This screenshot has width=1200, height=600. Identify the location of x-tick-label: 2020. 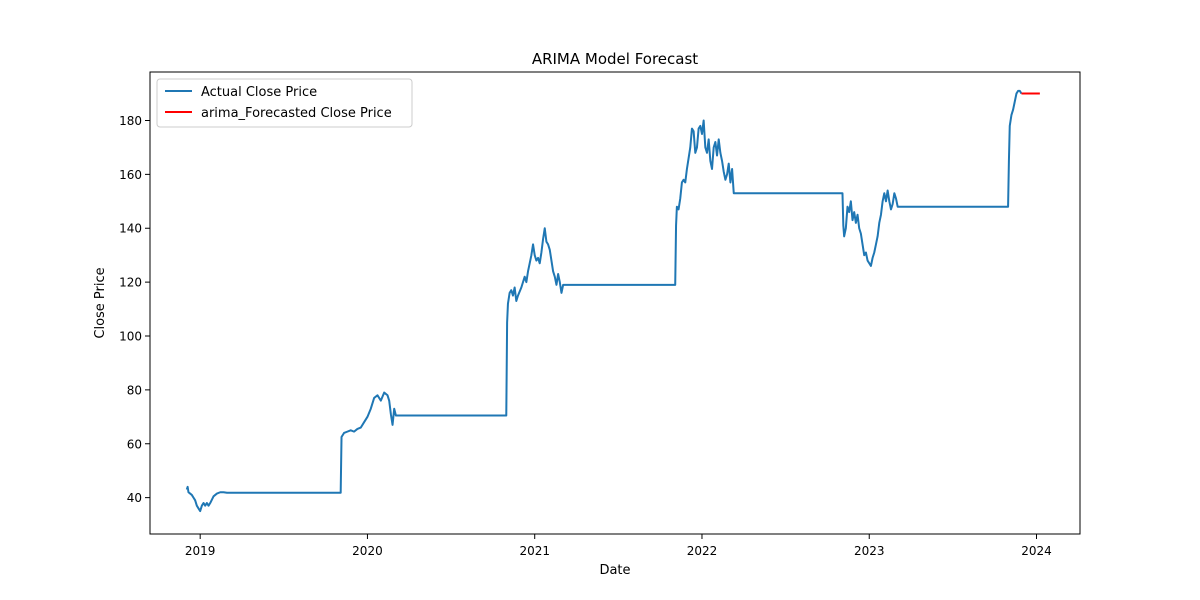
(367, 551).